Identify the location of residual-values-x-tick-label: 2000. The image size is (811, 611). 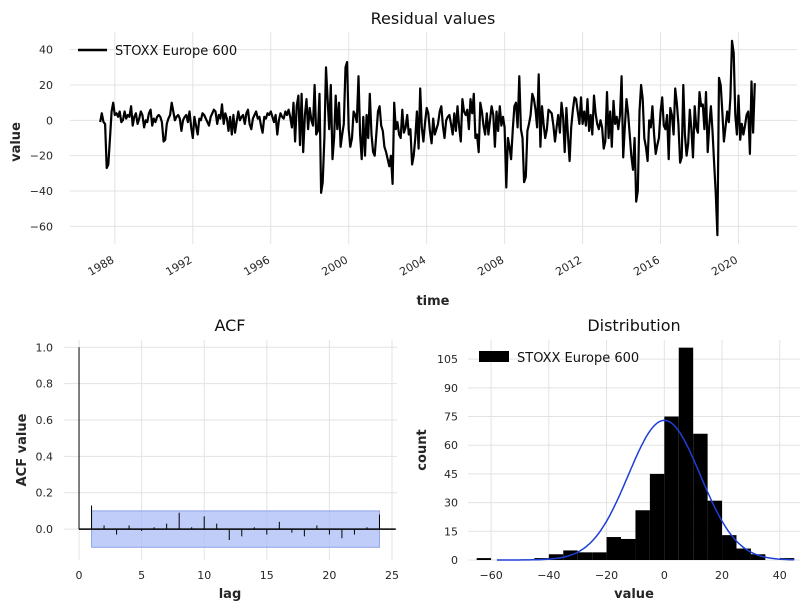
(334, 265).